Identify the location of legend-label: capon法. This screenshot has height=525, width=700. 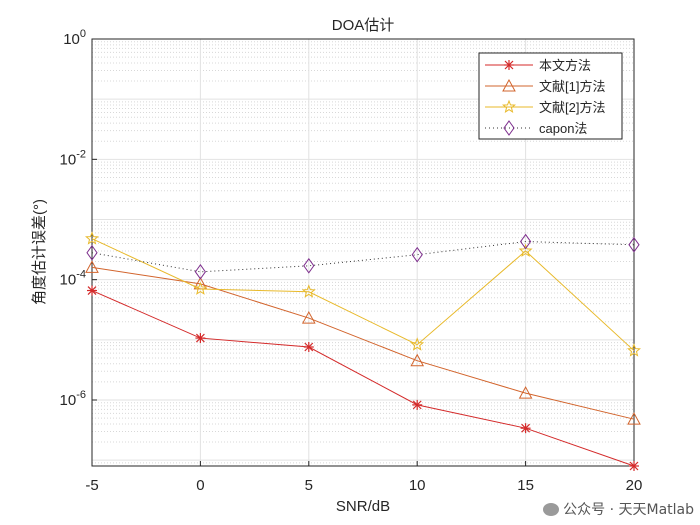
(563, 128).